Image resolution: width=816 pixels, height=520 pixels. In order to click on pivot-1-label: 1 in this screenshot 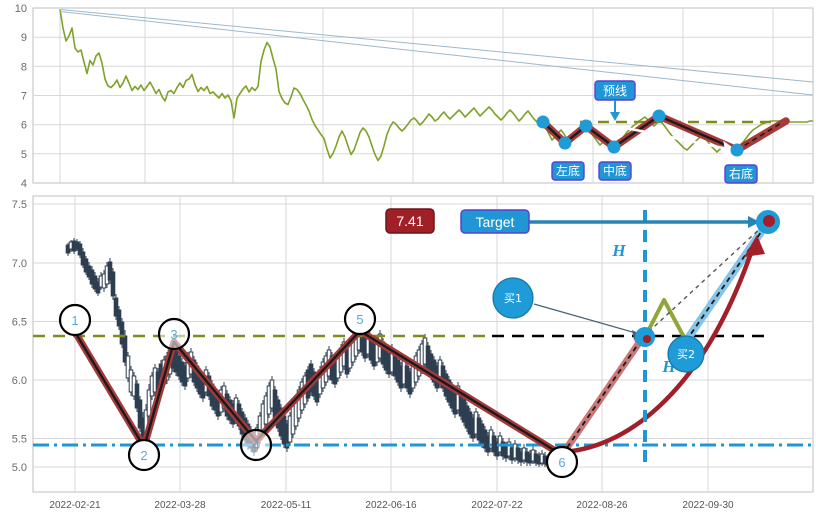, I will do `click(74, 320)`.